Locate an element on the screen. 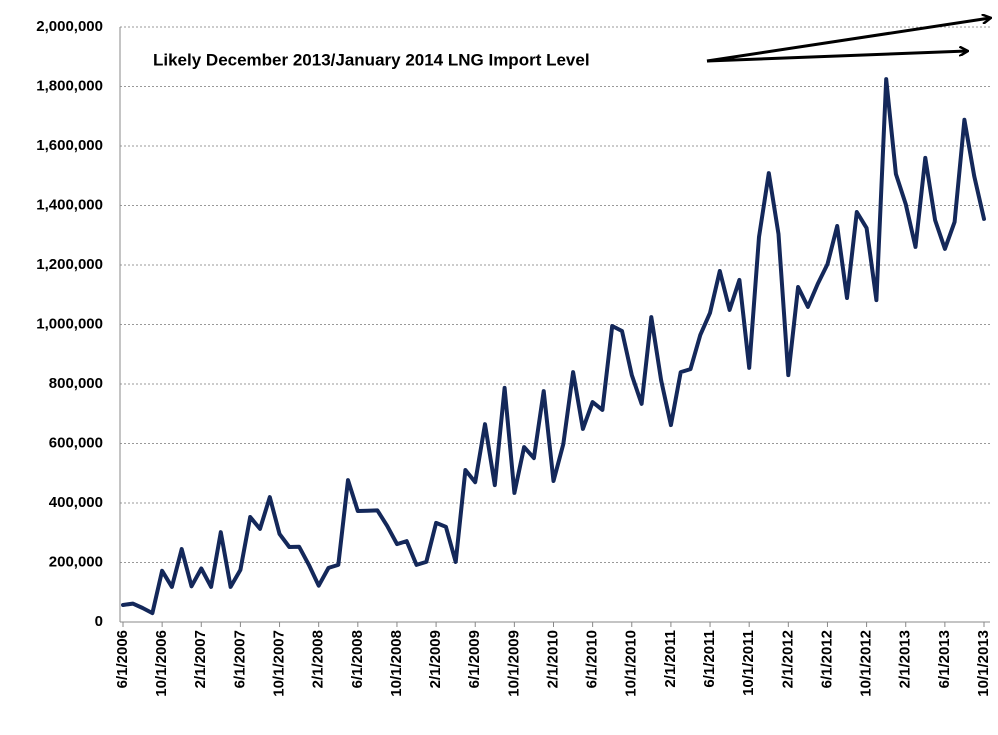 This screenshot has height=735, width=998. x-tick-label: 10/1/2007 is located at coordinates (279, 663).